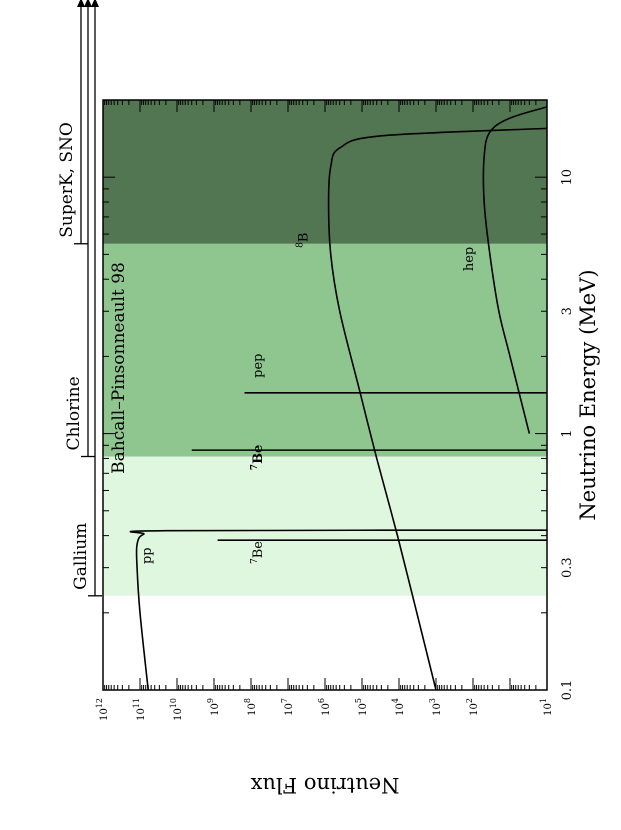  I want to click on series-curve-hep, so click(515, 270).